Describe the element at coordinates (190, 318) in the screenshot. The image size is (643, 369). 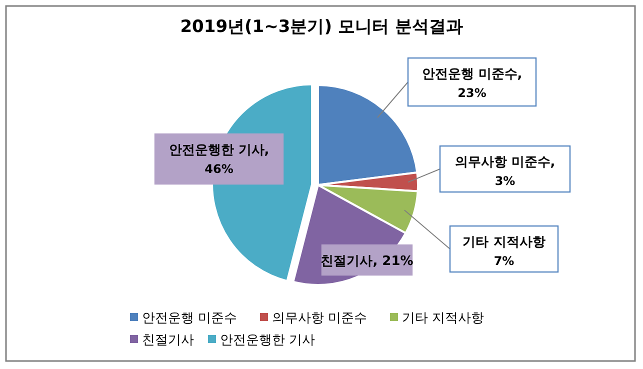
I see `legend-label: 안전운행 미준수` at that location.